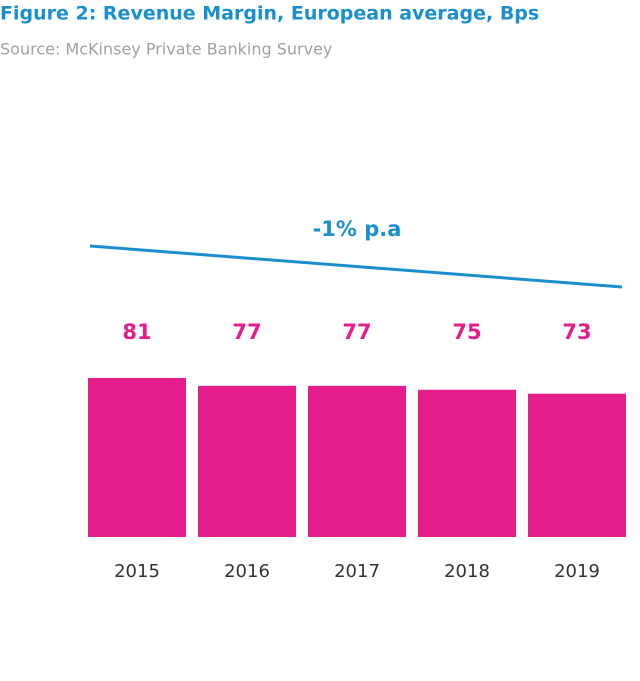 The width and height of the screenshot is (640, 681). What do you see at coordinates (576, 332) in the screenshot?
I see `value-label: 73` at bounding box center [576, 332].